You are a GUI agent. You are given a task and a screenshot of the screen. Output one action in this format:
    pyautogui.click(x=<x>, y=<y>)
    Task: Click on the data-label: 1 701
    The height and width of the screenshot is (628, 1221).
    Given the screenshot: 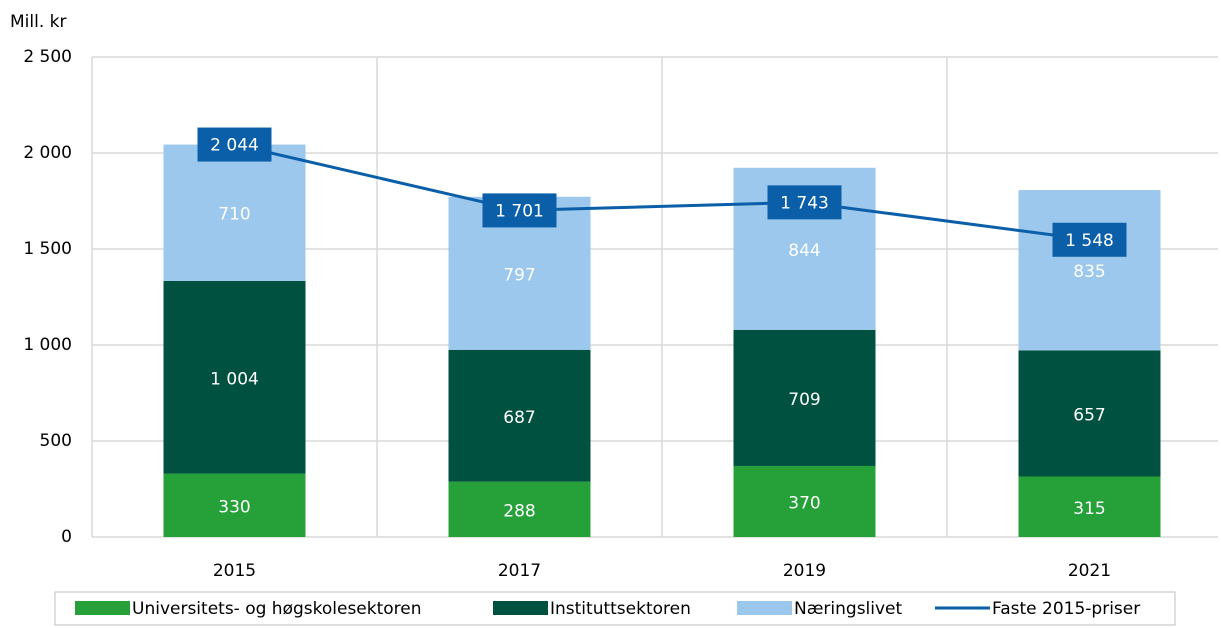 What is the action you would take?
    pyautogui.click(x=519, y=211)
    